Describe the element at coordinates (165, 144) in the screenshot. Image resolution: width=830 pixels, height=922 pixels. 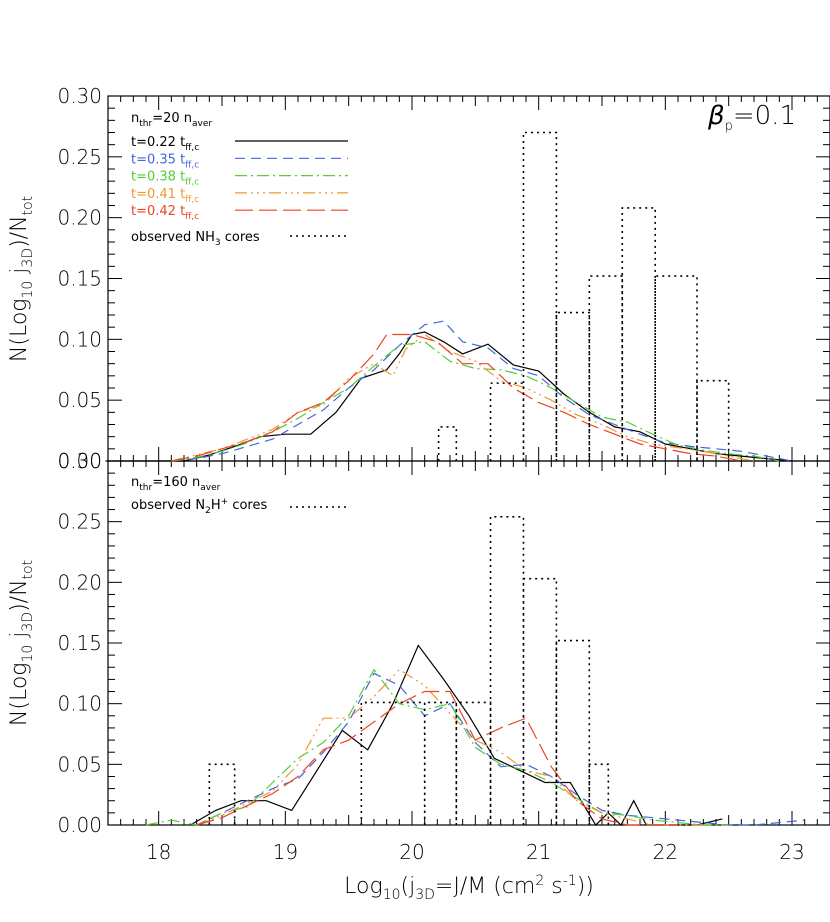
I see `legend-entry-label: t=0.22 tff,c` at that location.